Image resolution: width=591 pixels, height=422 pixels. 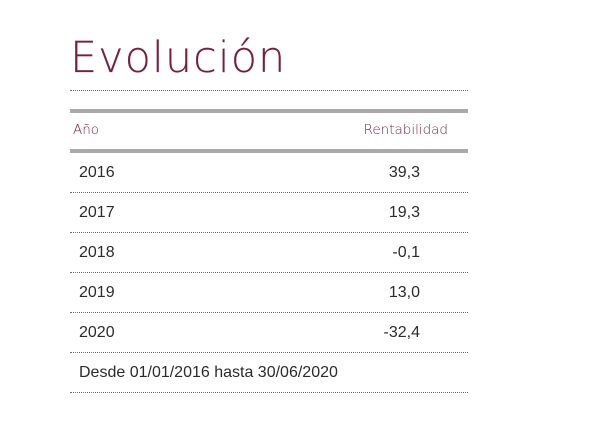 What do you see at coordinates (401, 332) in the screenshot?
I see `return-cell: -32,4` at bounding box center [401, 332].